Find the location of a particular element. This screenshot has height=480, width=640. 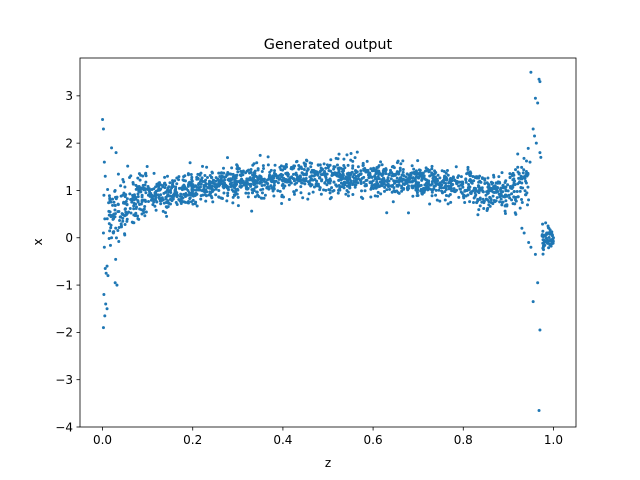

x-tick-label: 0.8 is located at coordinates (463, 440).